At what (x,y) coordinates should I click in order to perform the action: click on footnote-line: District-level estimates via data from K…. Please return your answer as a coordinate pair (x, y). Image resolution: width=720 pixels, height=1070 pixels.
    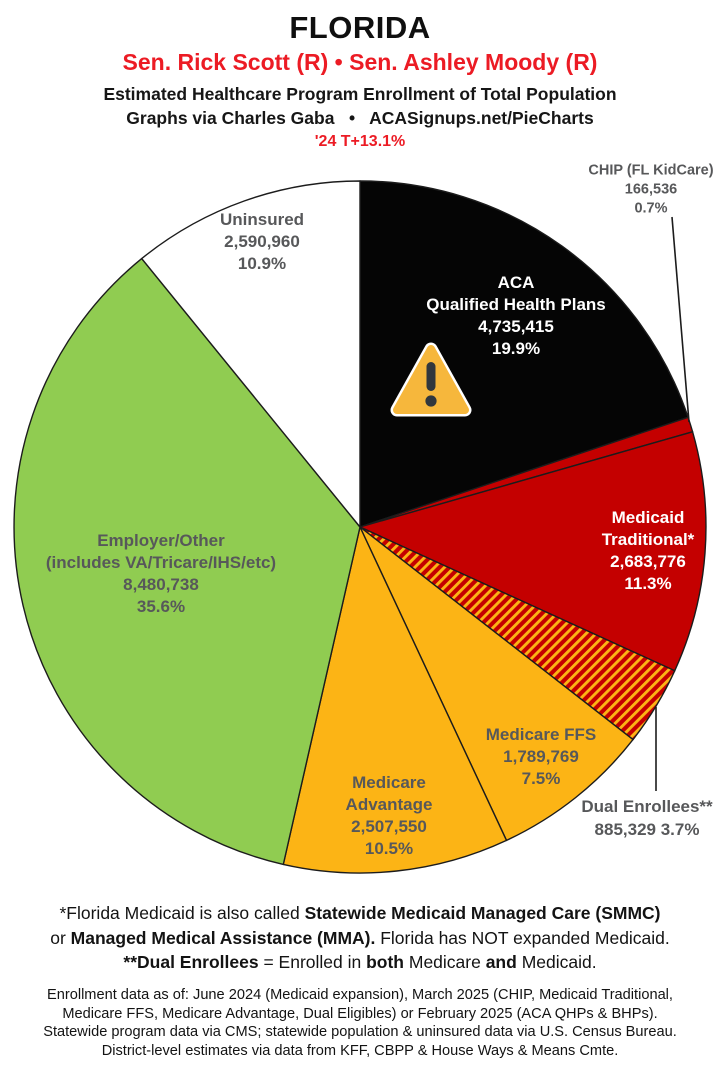
    Looking at the image, I should click on (360, 1050).